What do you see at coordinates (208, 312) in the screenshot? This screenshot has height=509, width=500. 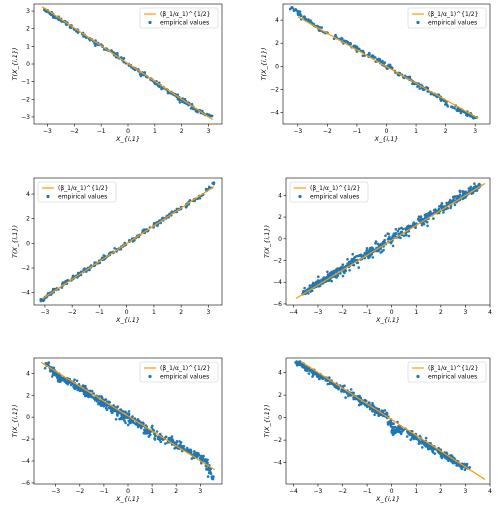 I see `x-tick-label: 3` at bounding box center [208, 312].